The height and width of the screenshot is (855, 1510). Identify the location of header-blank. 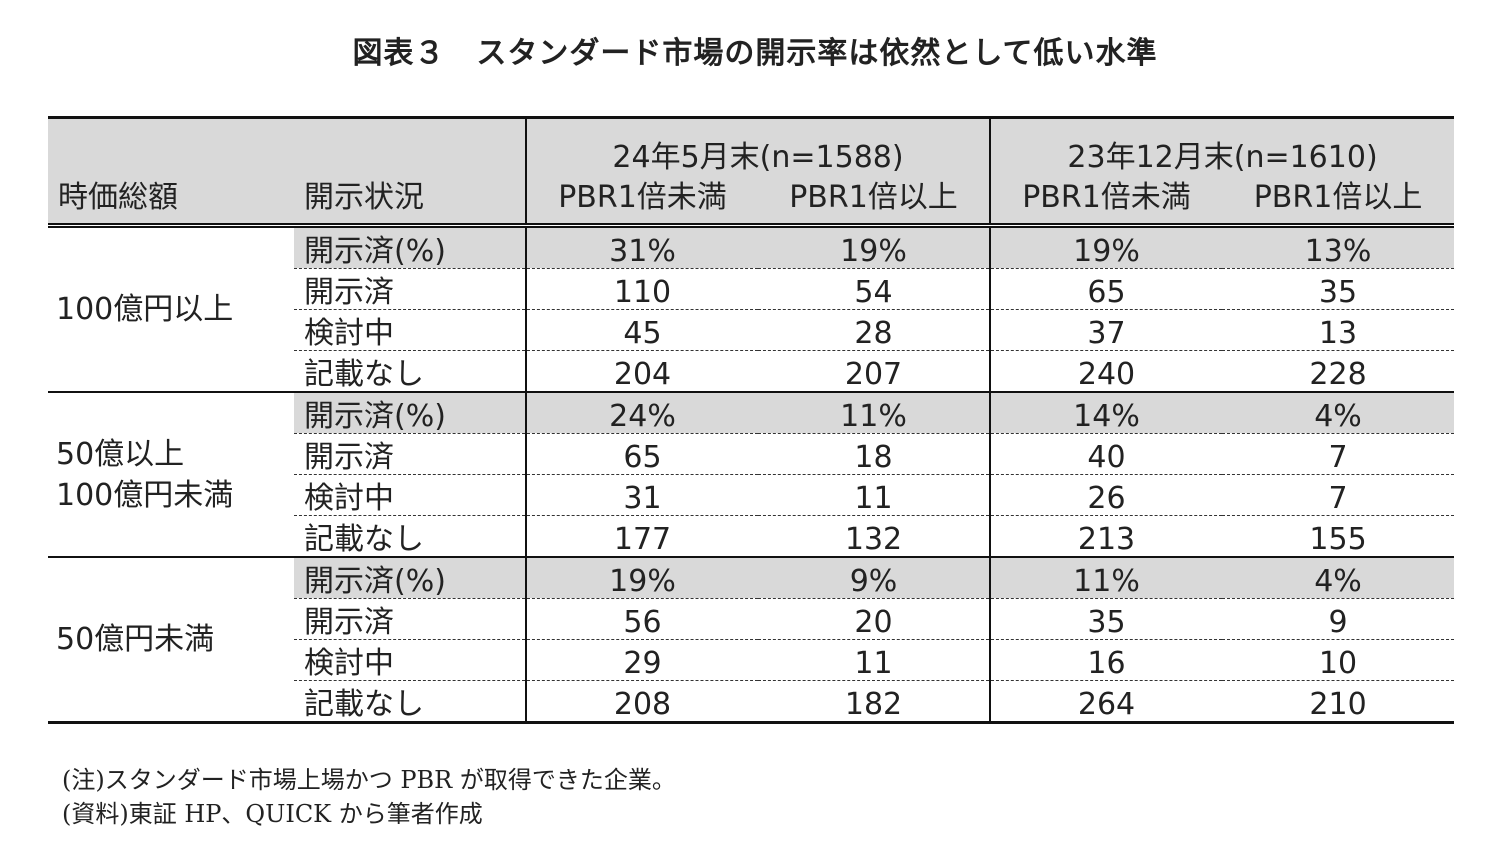
(287, 145).